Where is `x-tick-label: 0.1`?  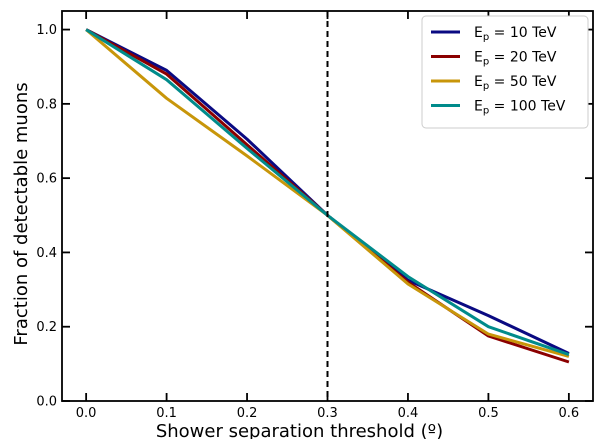 x-tick-label: 0.1 is located at coordinates (166, 413).